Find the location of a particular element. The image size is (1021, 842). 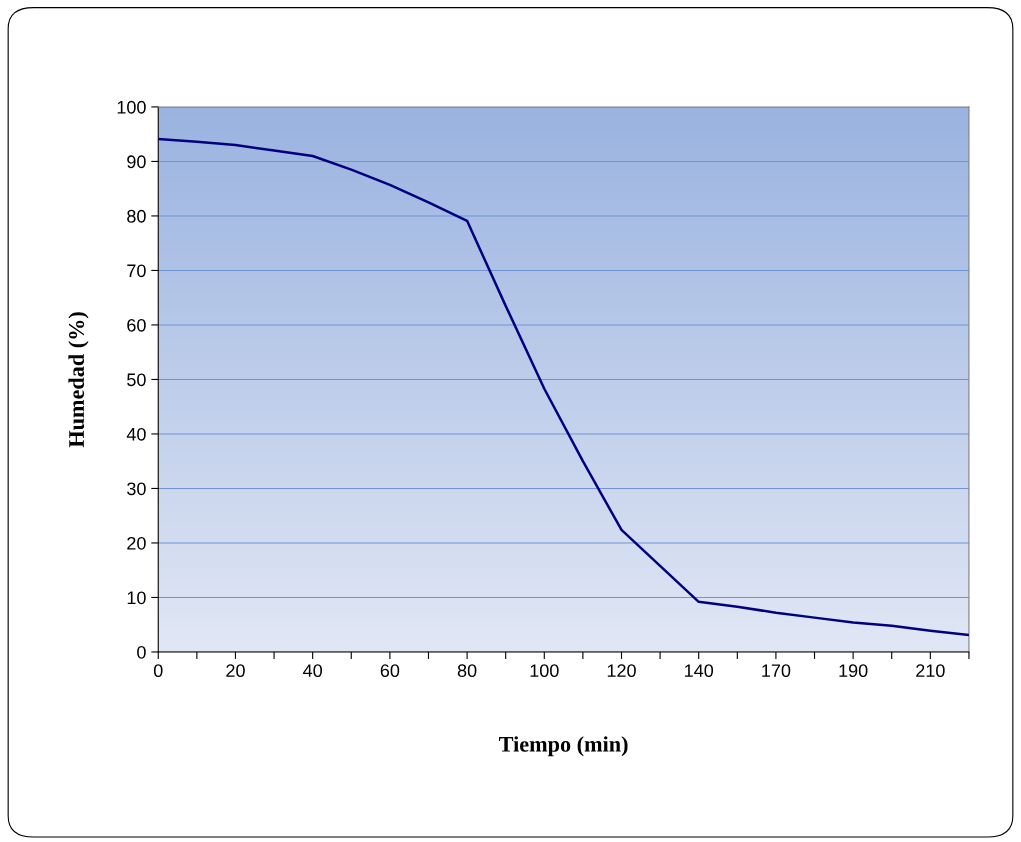

x-tick-label: 190 is located at coordinates (853, 671).